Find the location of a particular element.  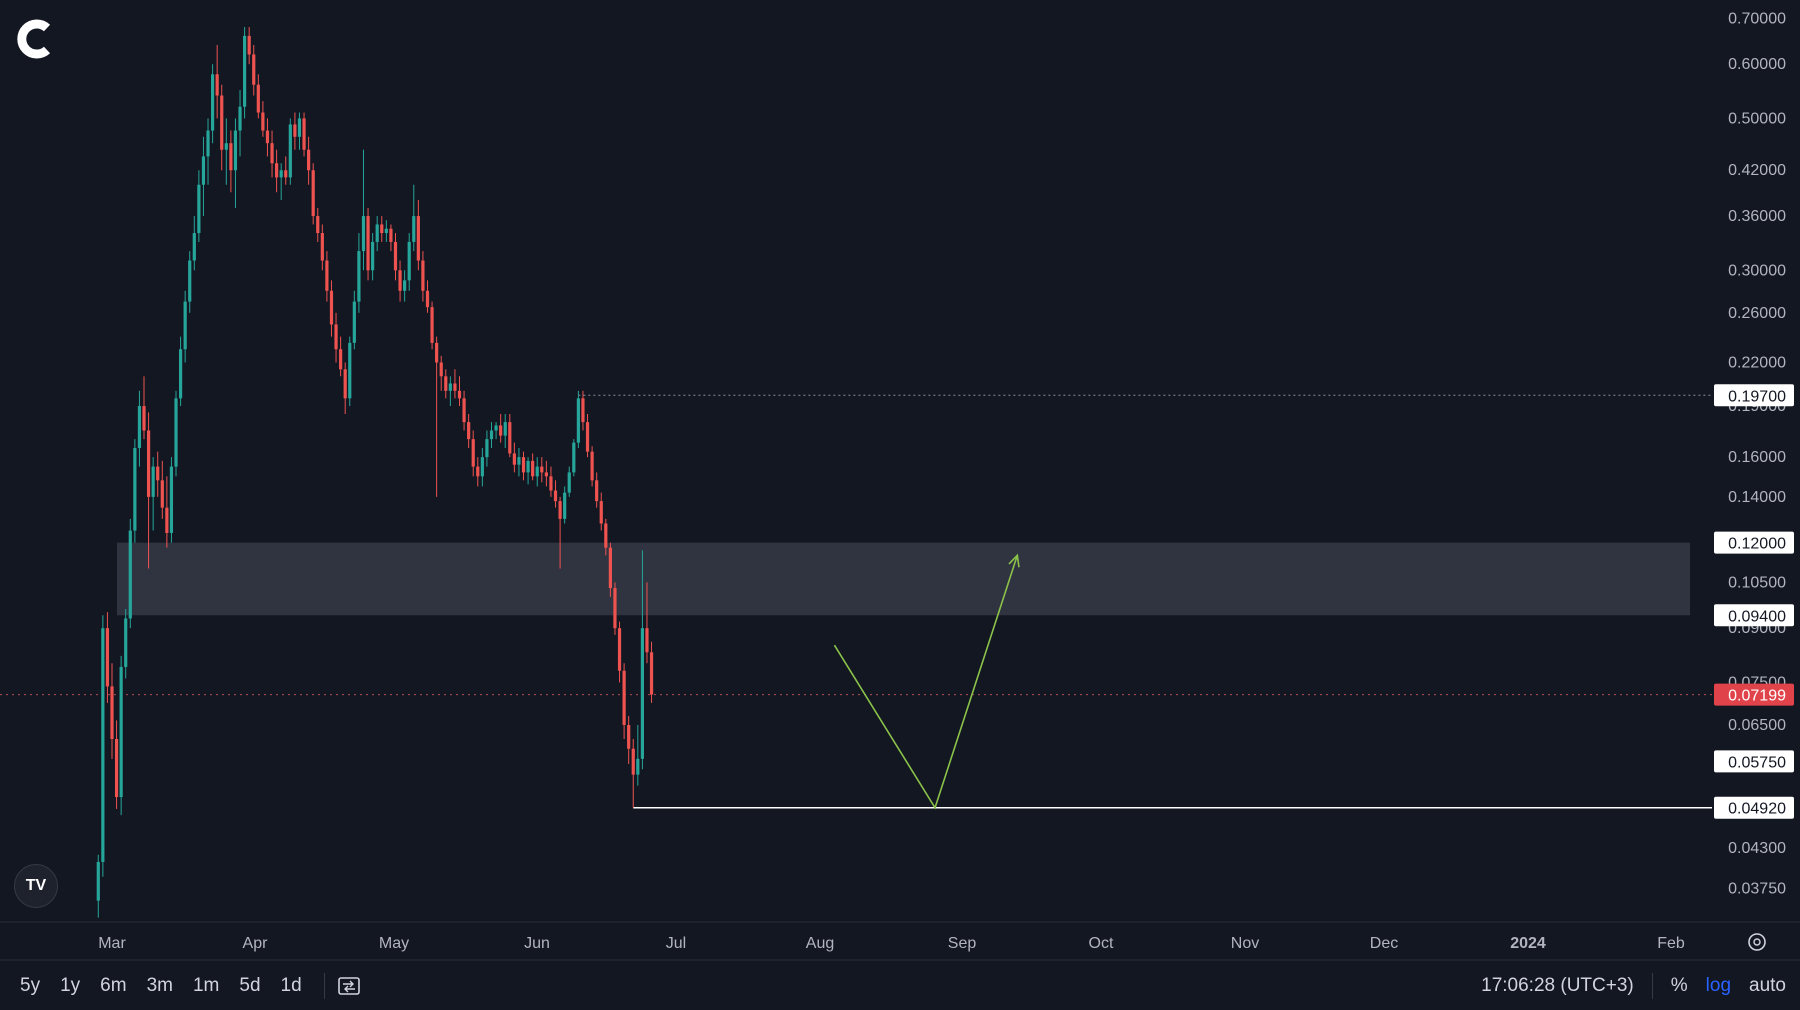

auto-scale-toggle: auto is located at coordinates (1767, 985).